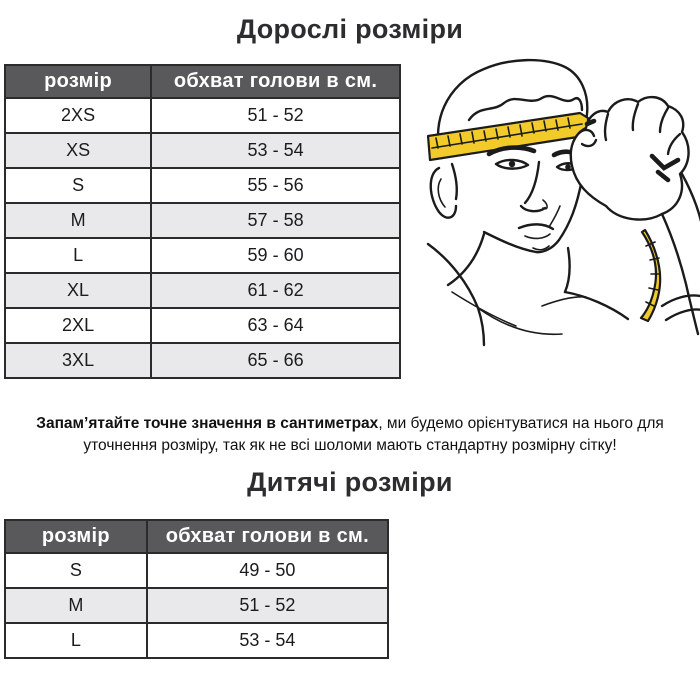 Image resolution: width=700 pixels, height=700 pixels. Describe the element at coordinates (267, 570) in the screenshot. I see `range-cell: 49 - 50` at that location.